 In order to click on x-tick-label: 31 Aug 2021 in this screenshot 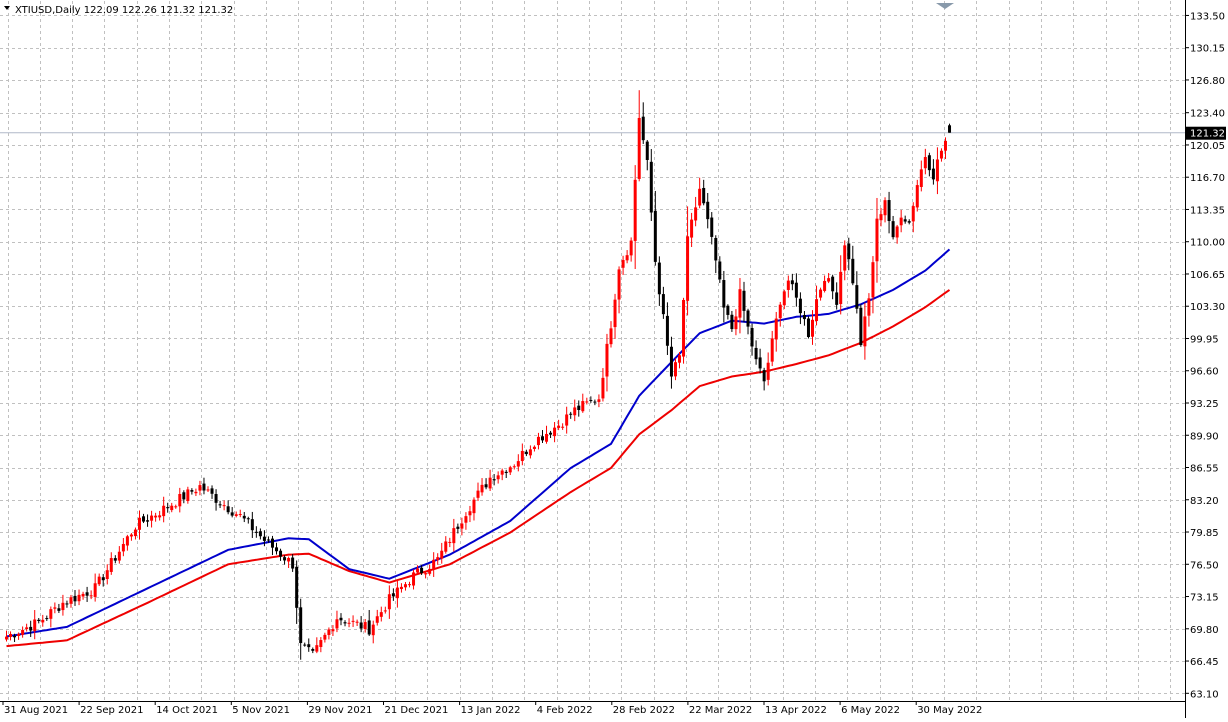, I will do `click(36, 710)`.